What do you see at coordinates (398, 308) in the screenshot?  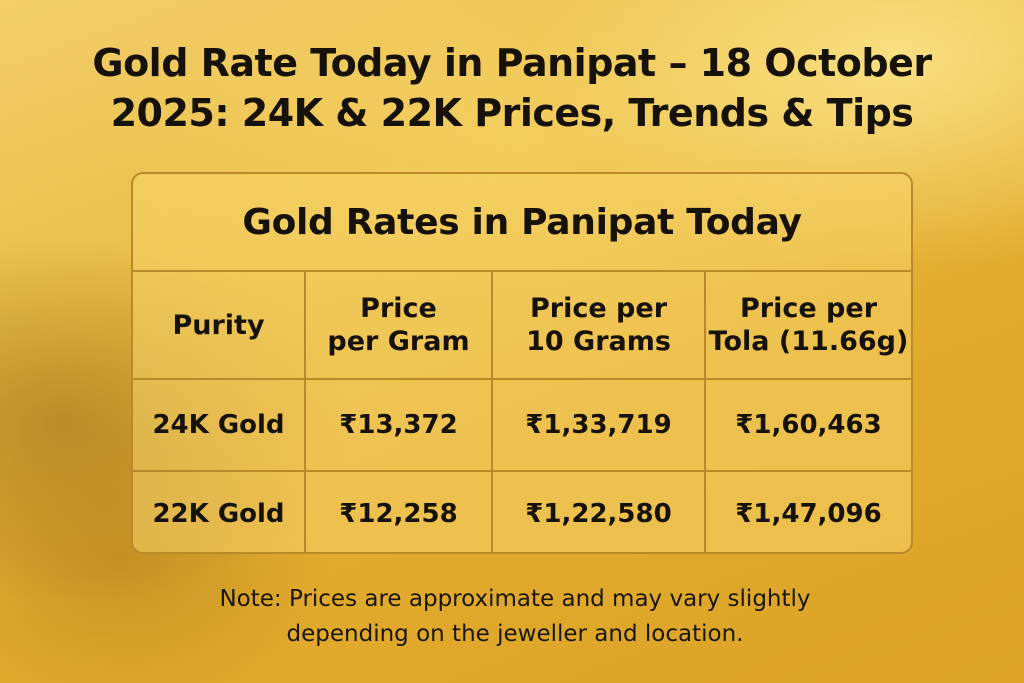 I see `header-line: Price` at bounding box center [398, 308].